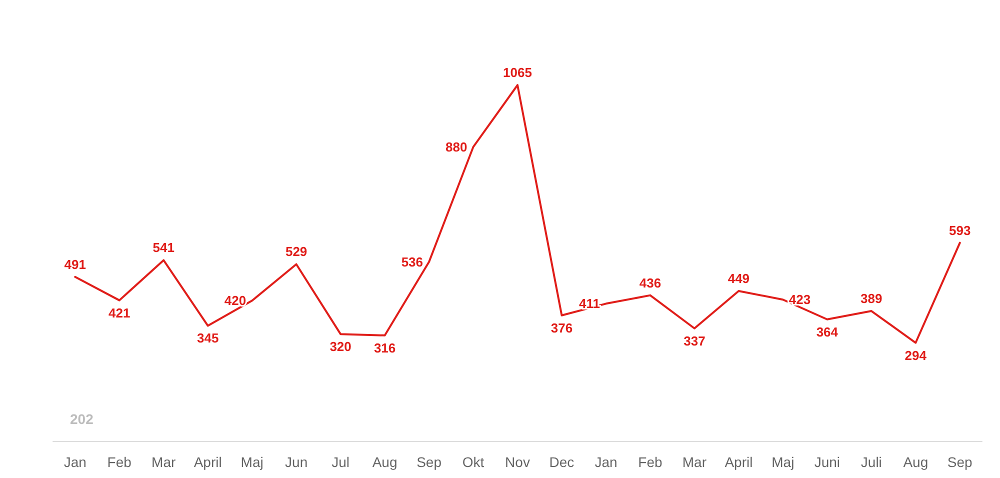 This screenshot has width=1000, height=478. Describe the element at coordinates (207, 338) in the screenshot. I see `data-label: 345` at that location.